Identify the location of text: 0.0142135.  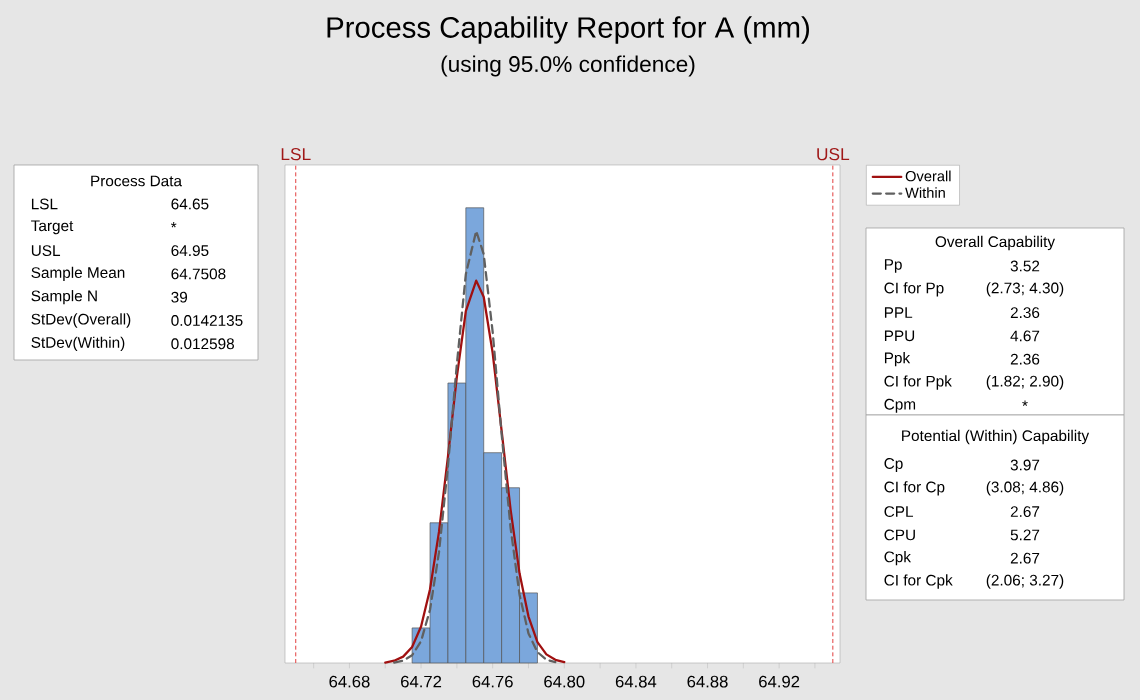
(207, 320).